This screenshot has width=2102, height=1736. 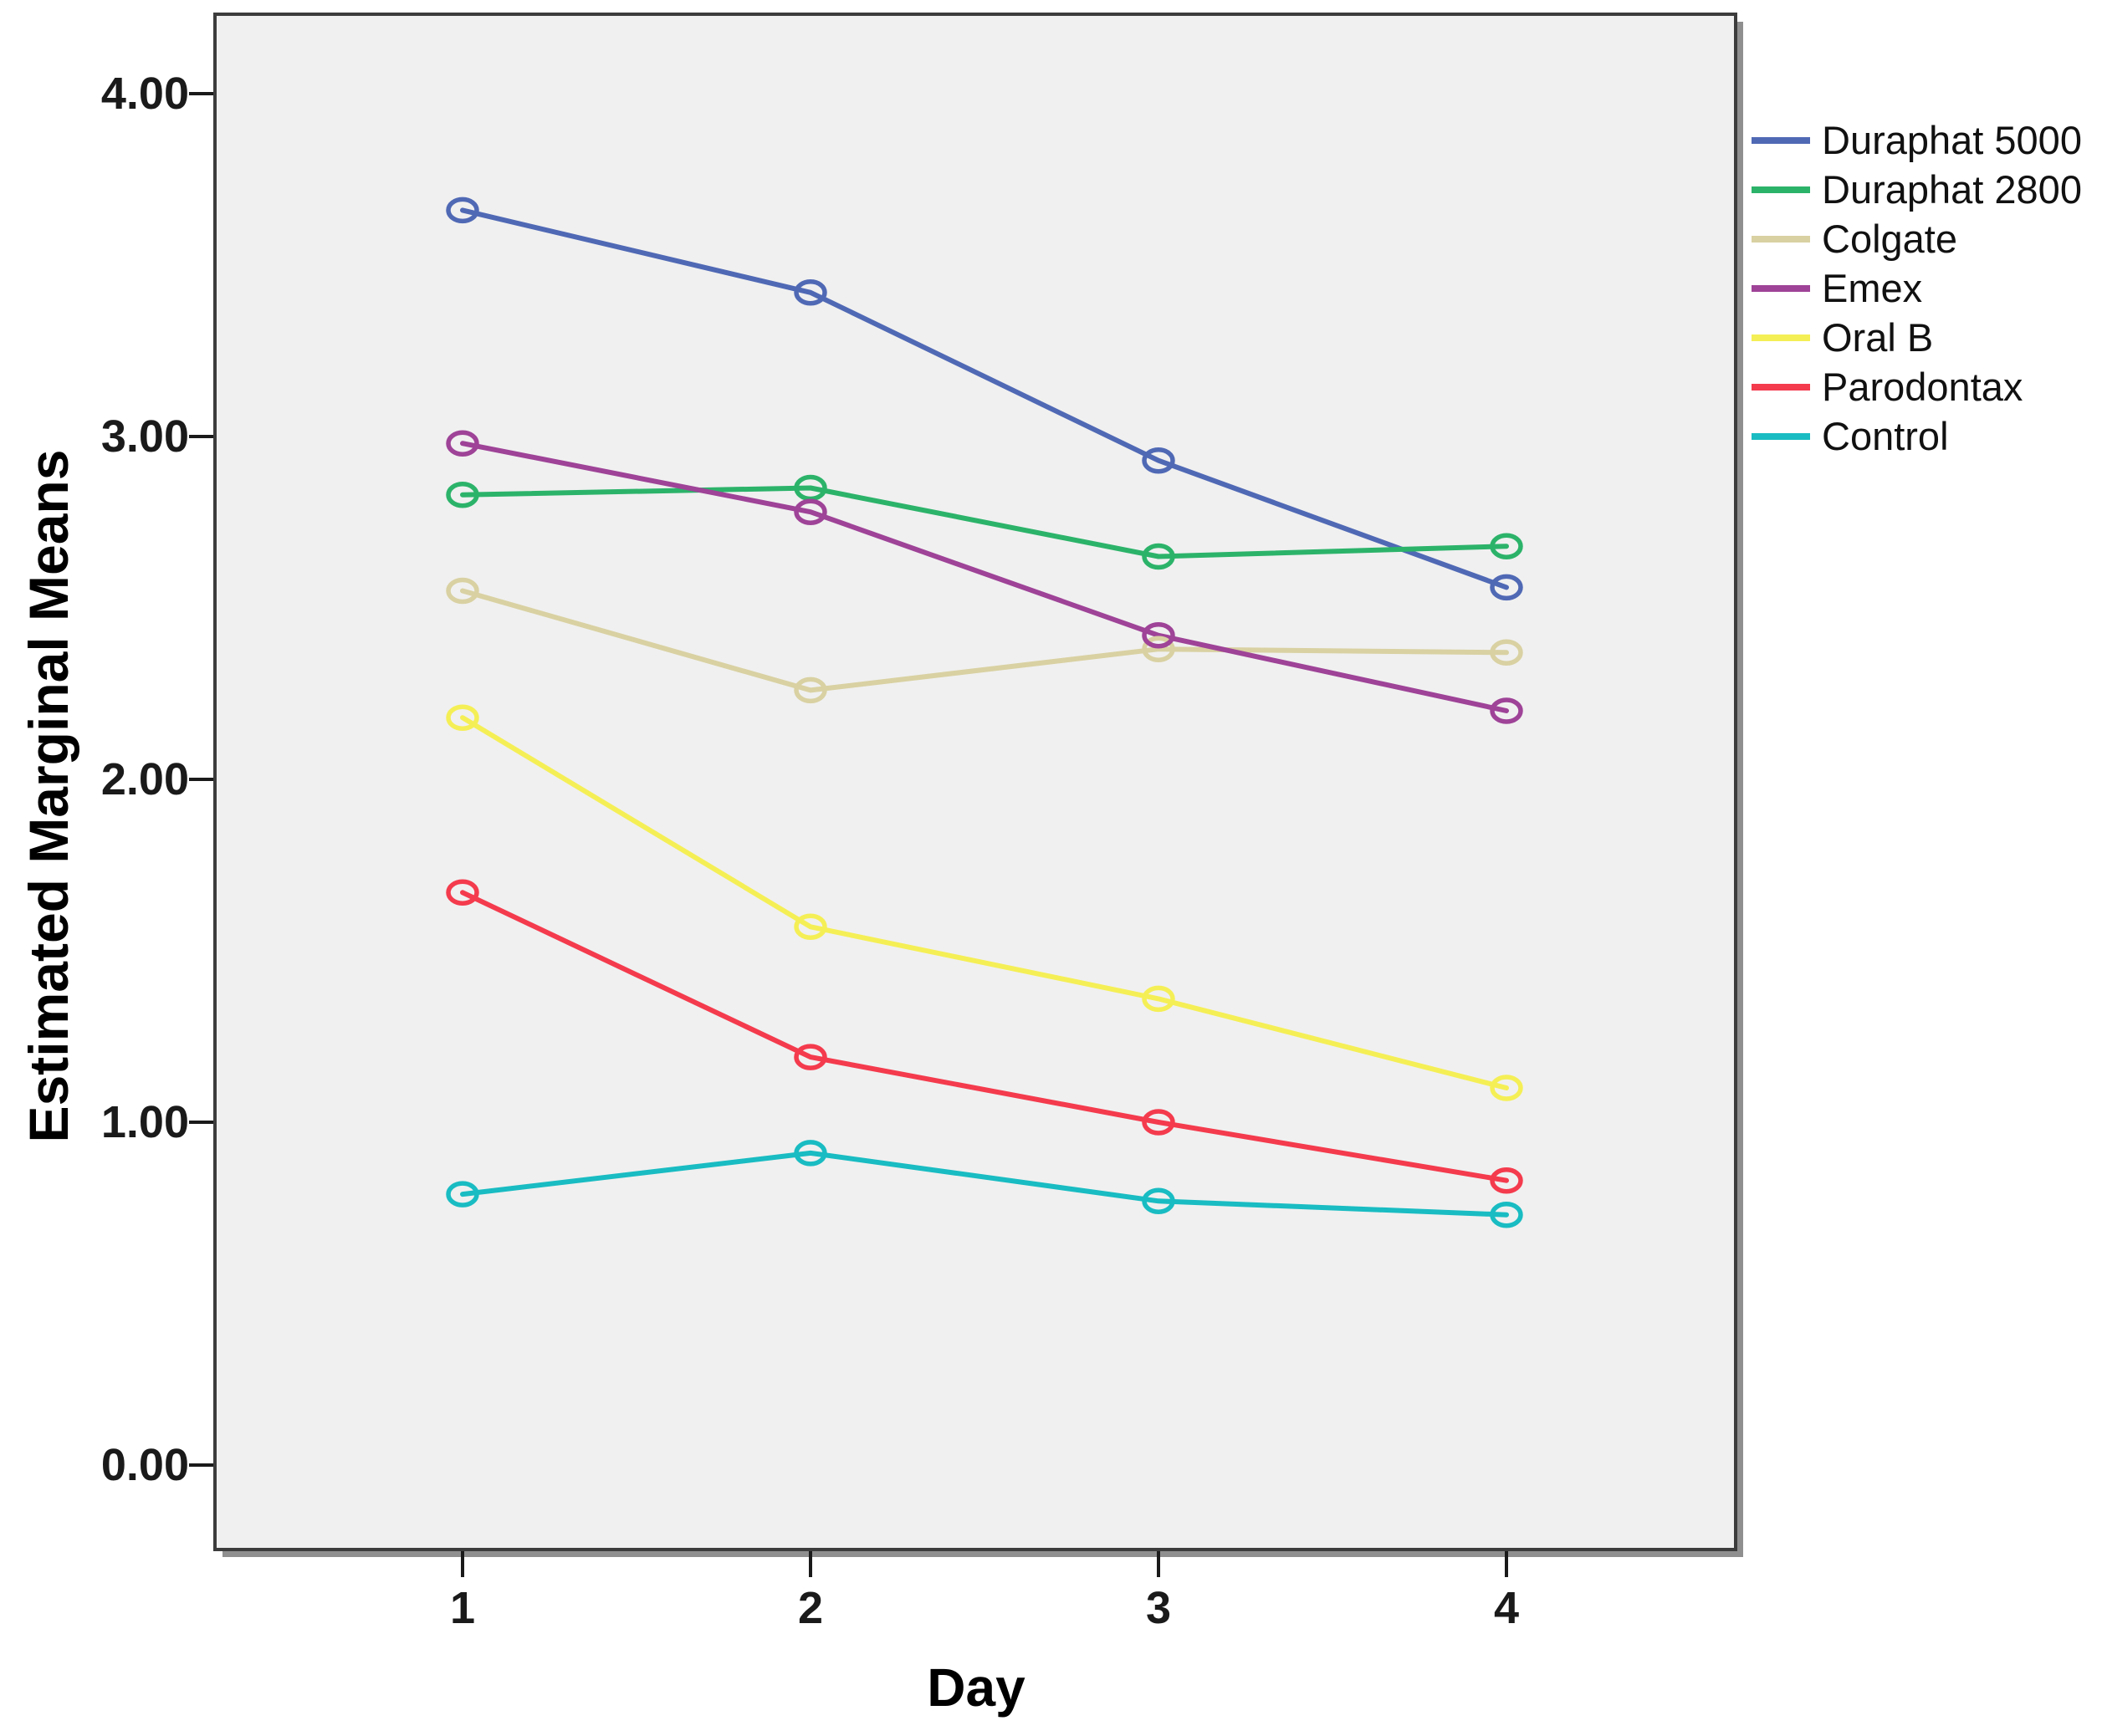 What do you see at coordinates (1506, 1608) in the screenshot?
I see `x-tick-label: 4` at bounding box center [1506, 1608].